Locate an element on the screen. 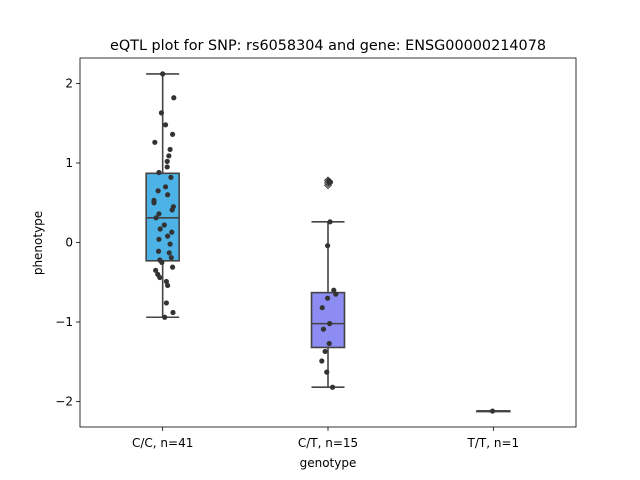  y-axis: 2 1 0 −1 −2 is located at coordinates (67, 242).